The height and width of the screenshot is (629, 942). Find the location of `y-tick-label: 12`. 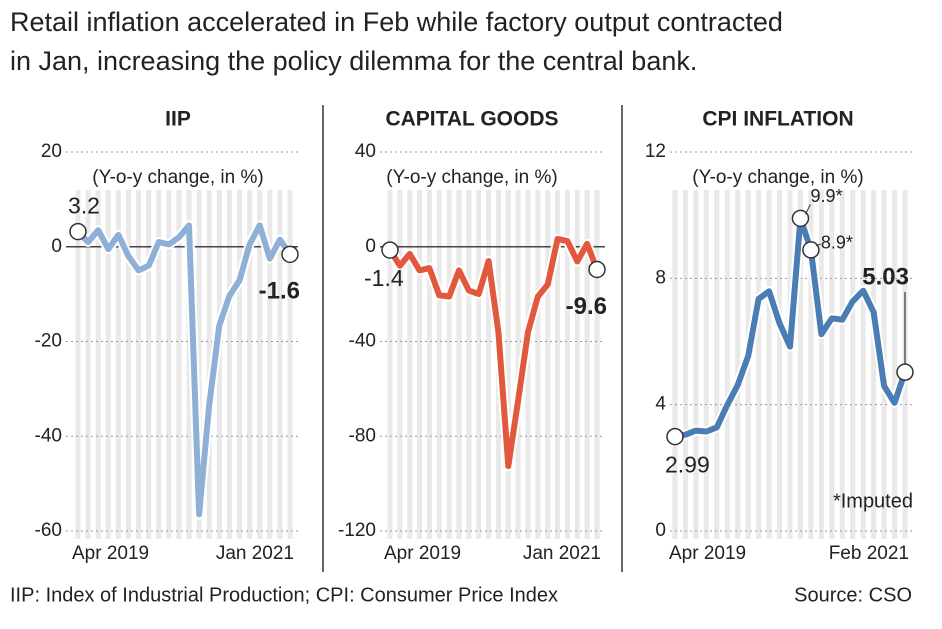

y-tick-label: 12 is located at coordinates (655, 151).